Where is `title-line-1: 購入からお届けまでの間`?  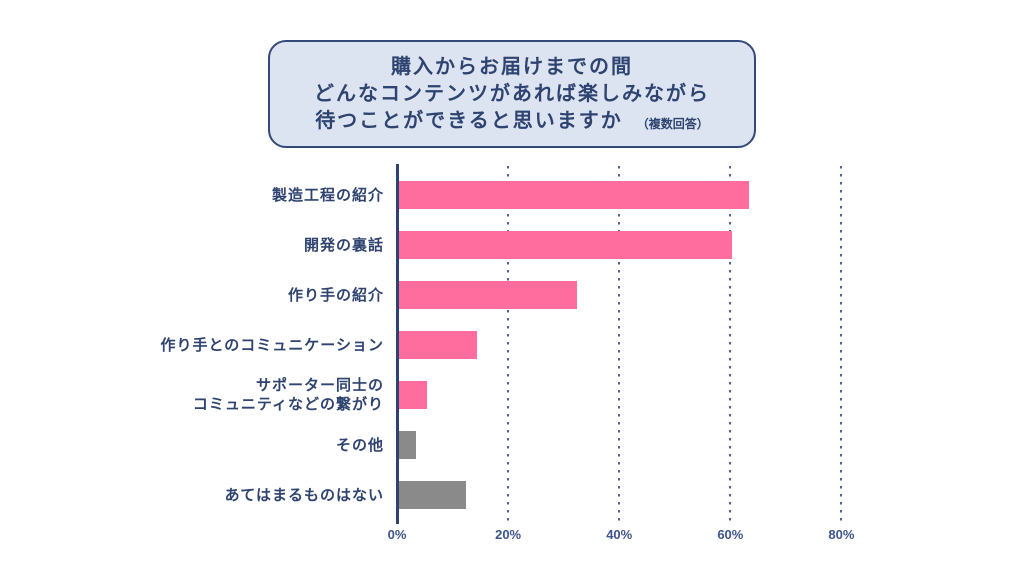
title-line-1: 購入からお届けまでの間 is located at coordinates (512, 66).